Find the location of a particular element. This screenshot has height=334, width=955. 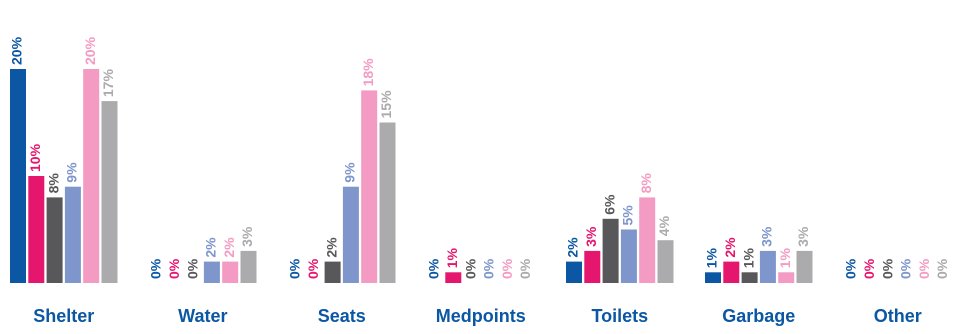

value-label-shelter-5: 20% is located at coordinates (90, 50).